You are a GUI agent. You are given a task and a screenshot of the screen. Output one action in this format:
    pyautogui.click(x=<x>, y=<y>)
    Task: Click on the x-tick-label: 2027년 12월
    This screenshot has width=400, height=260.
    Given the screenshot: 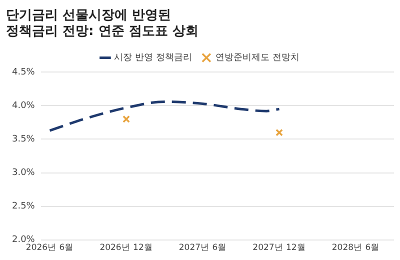 What is the action you would take?
    pyautogui.click(x=279, y=248)
    